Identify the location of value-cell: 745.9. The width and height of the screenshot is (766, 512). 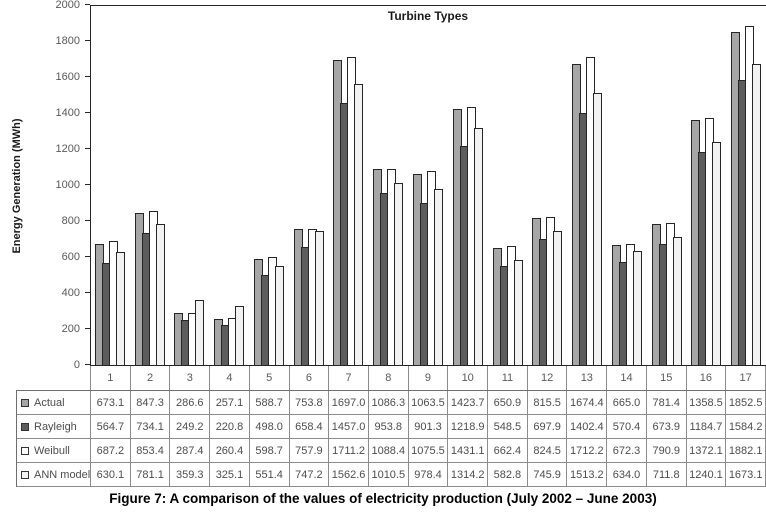
(547, 475).